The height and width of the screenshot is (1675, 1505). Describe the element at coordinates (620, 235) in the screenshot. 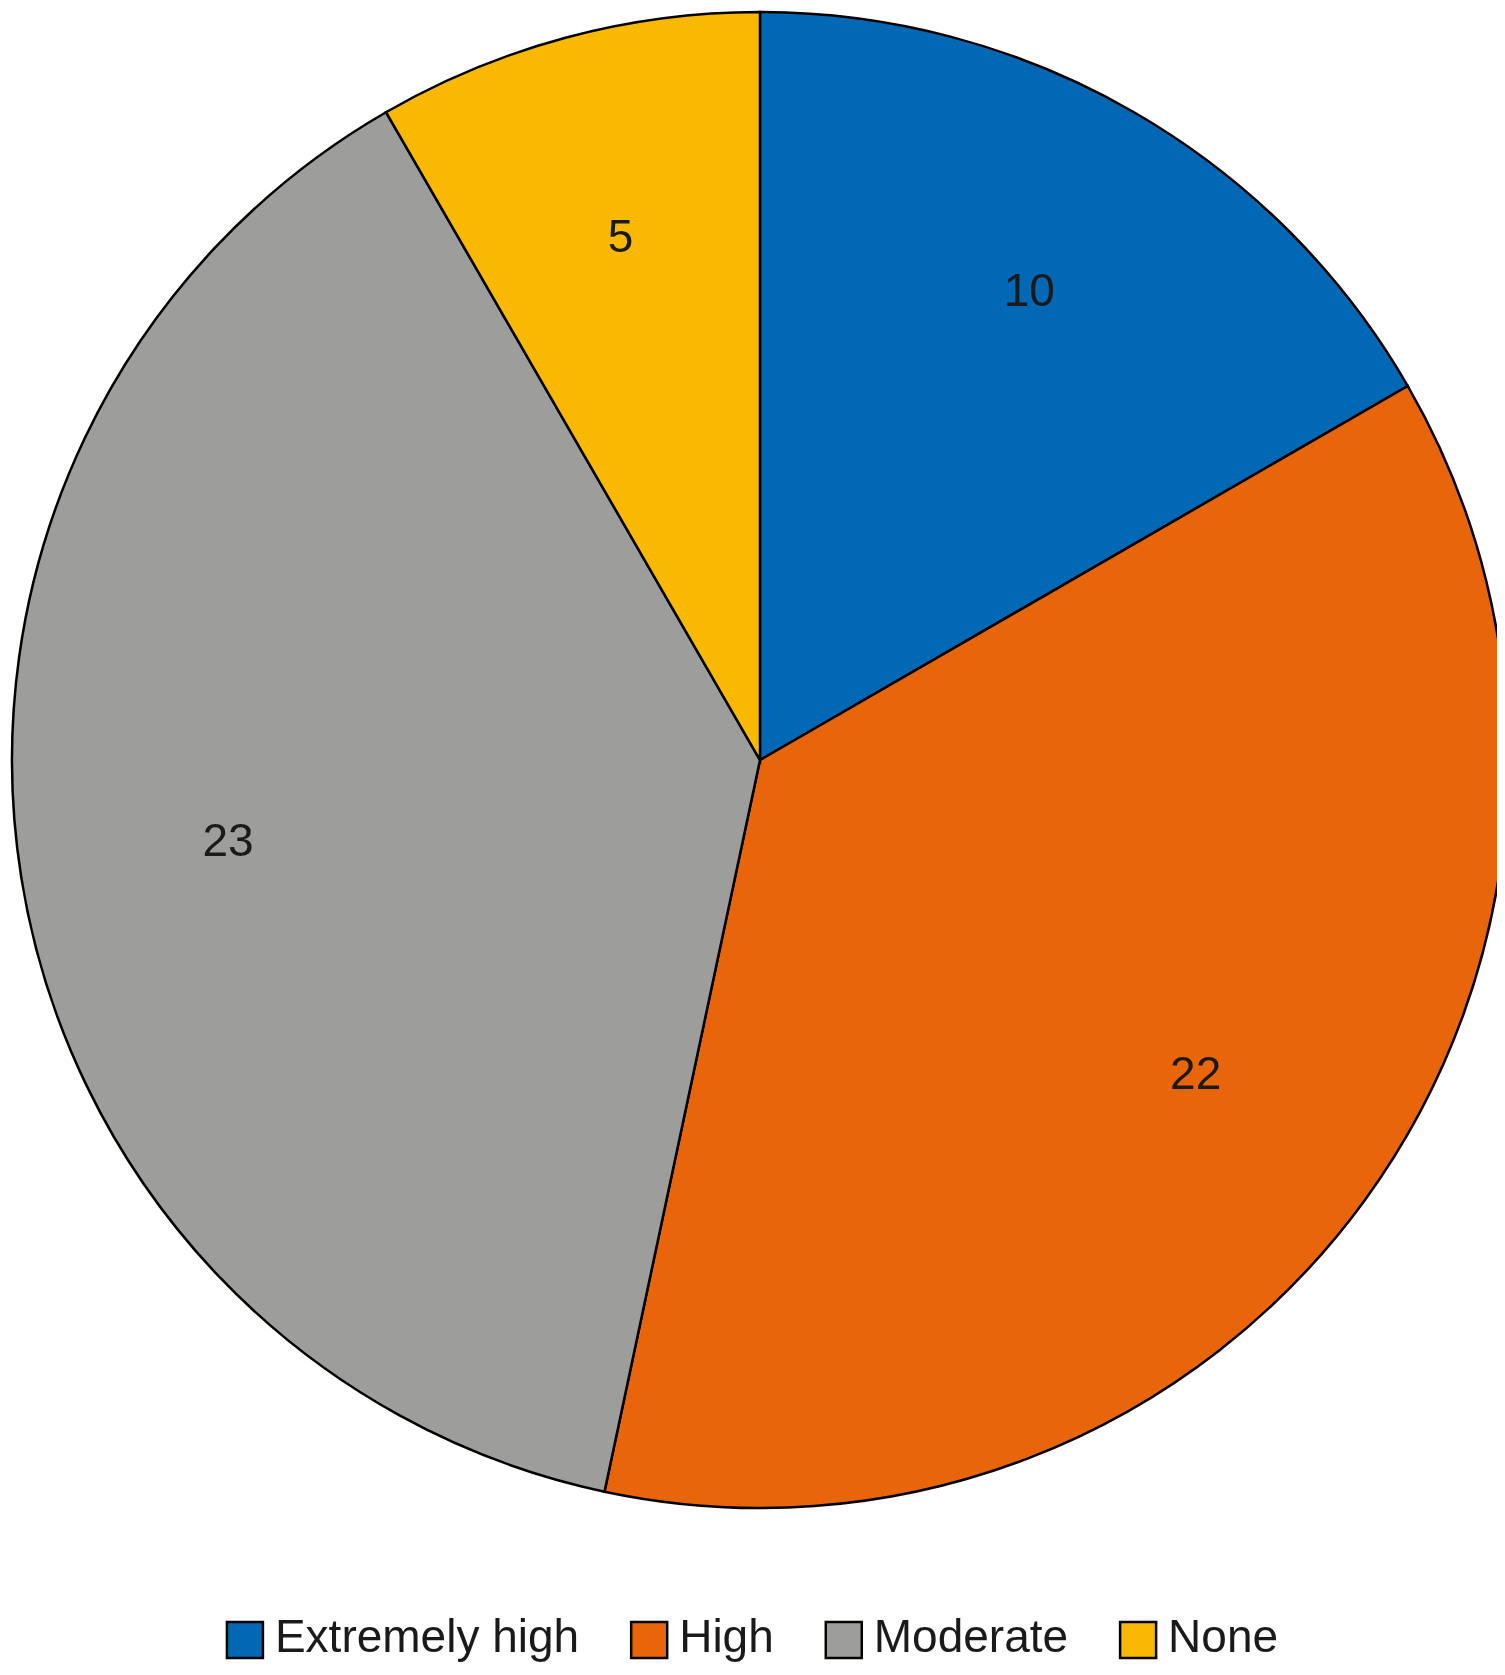

I see `data-label: 5` at that location.